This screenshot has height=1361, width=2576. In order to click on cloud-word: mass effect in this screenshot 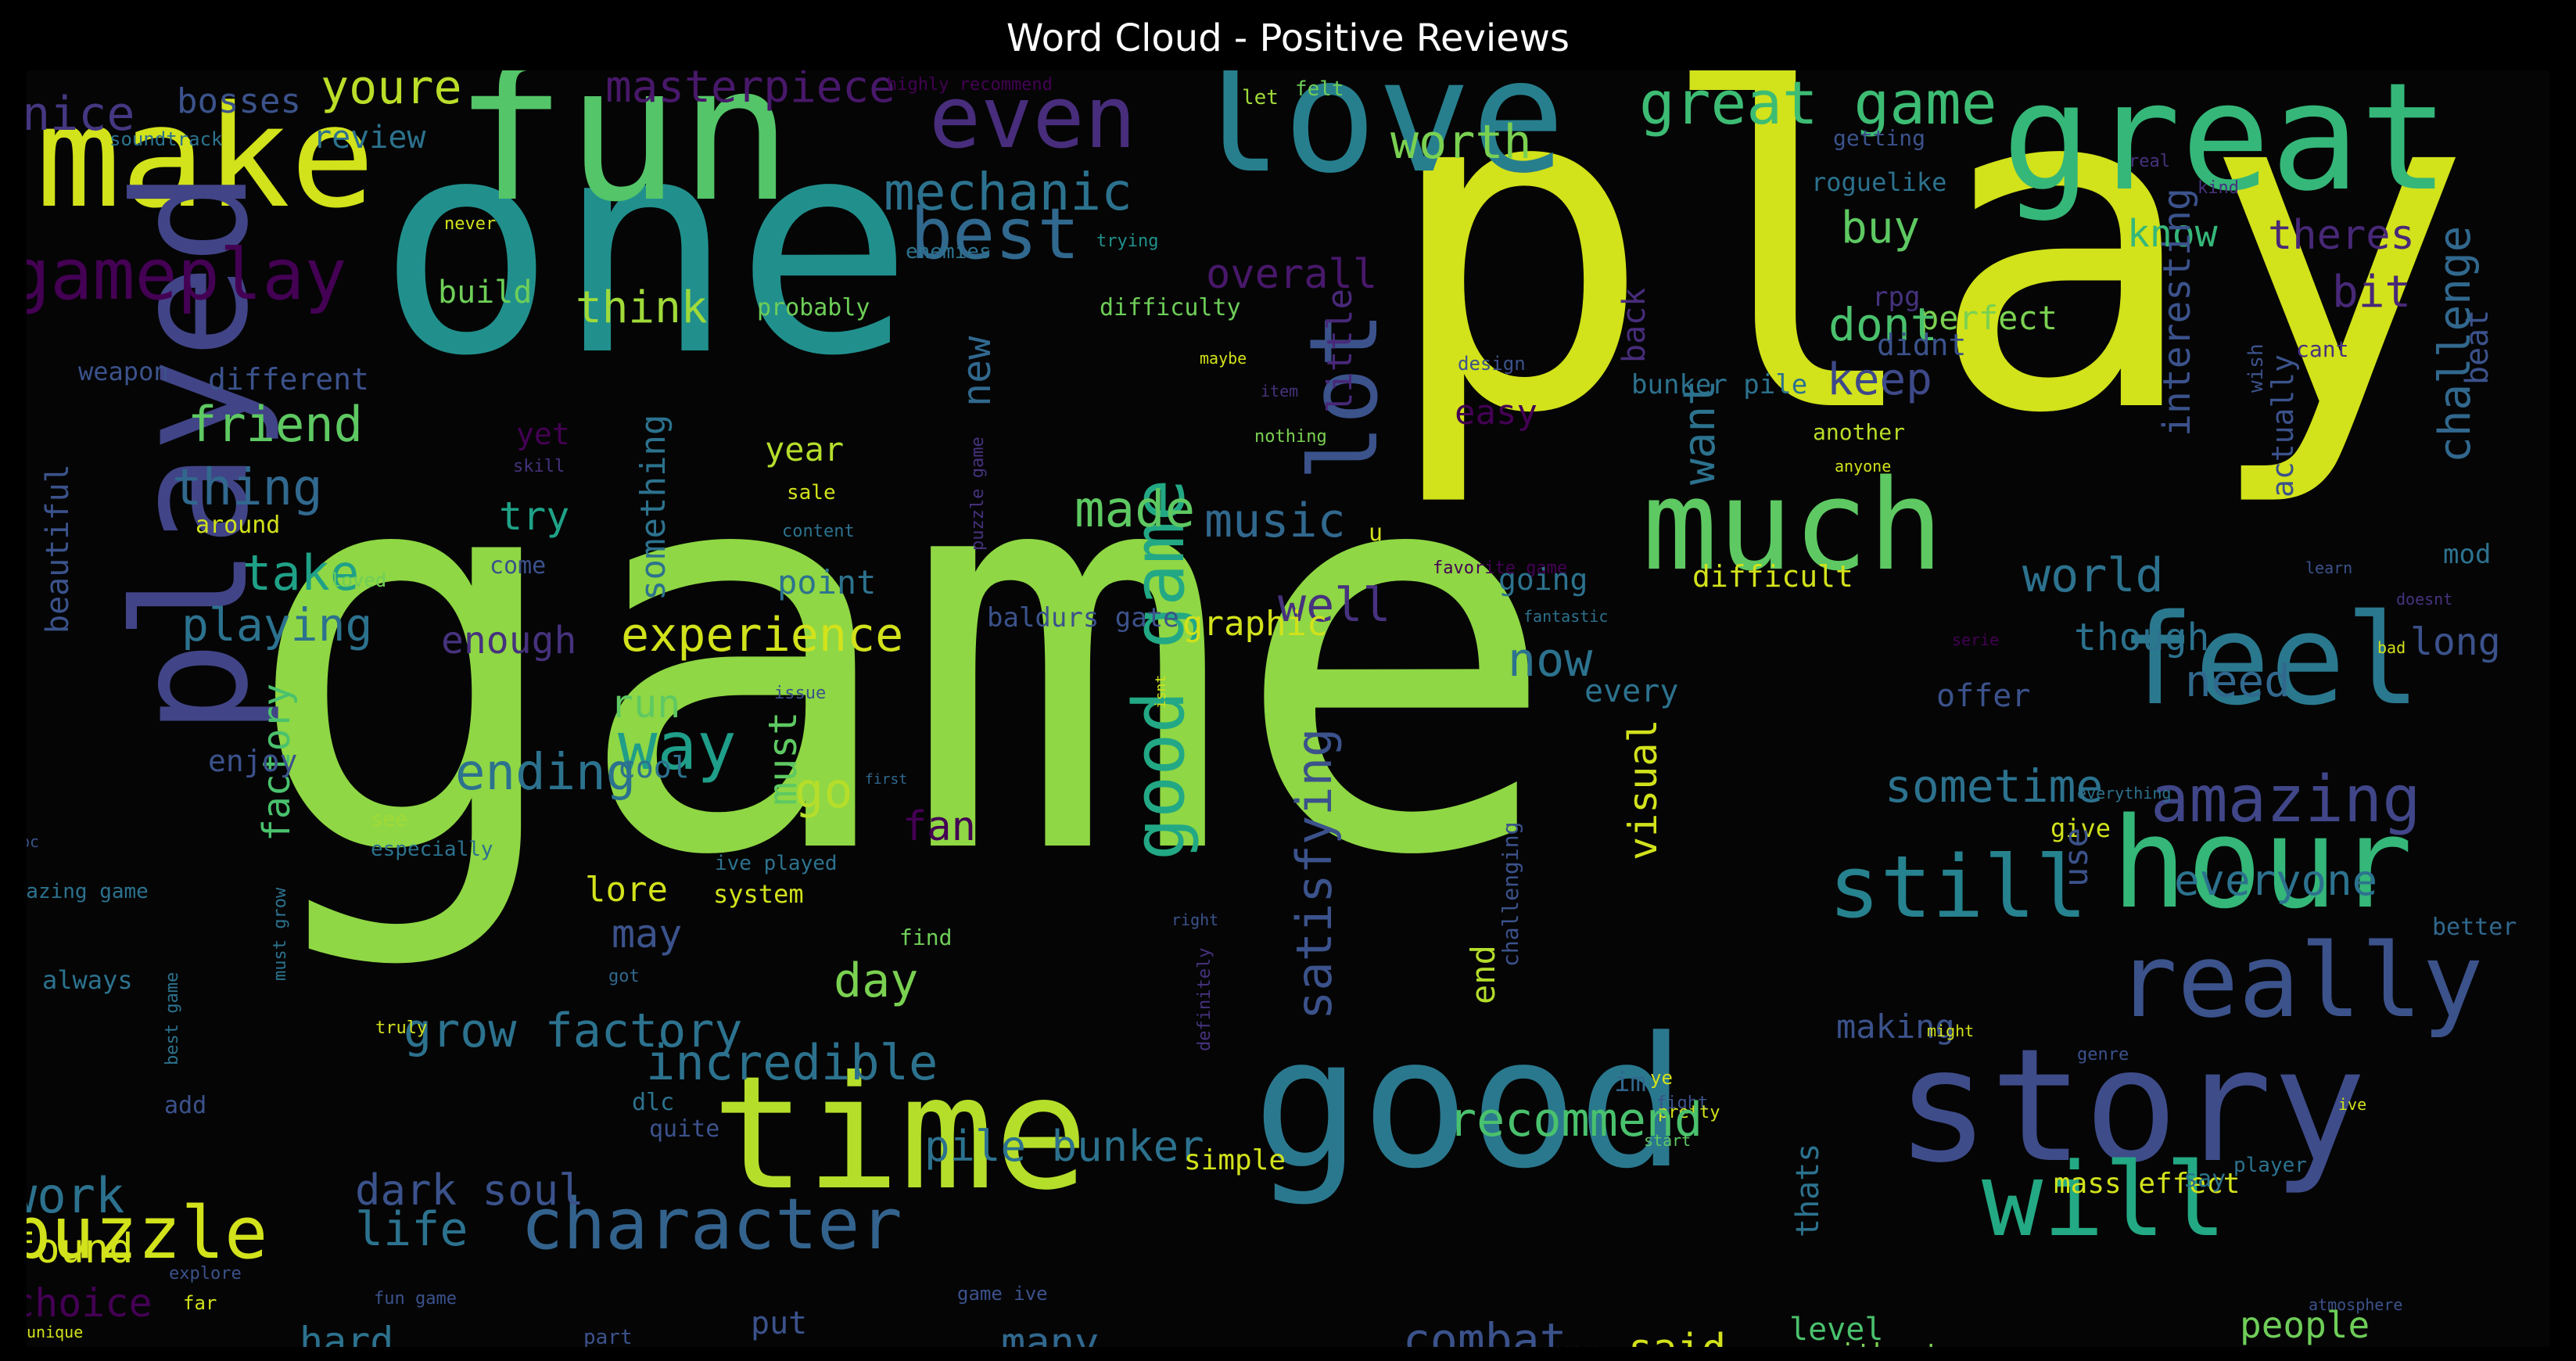, I will do `click(2147, 1184)`.